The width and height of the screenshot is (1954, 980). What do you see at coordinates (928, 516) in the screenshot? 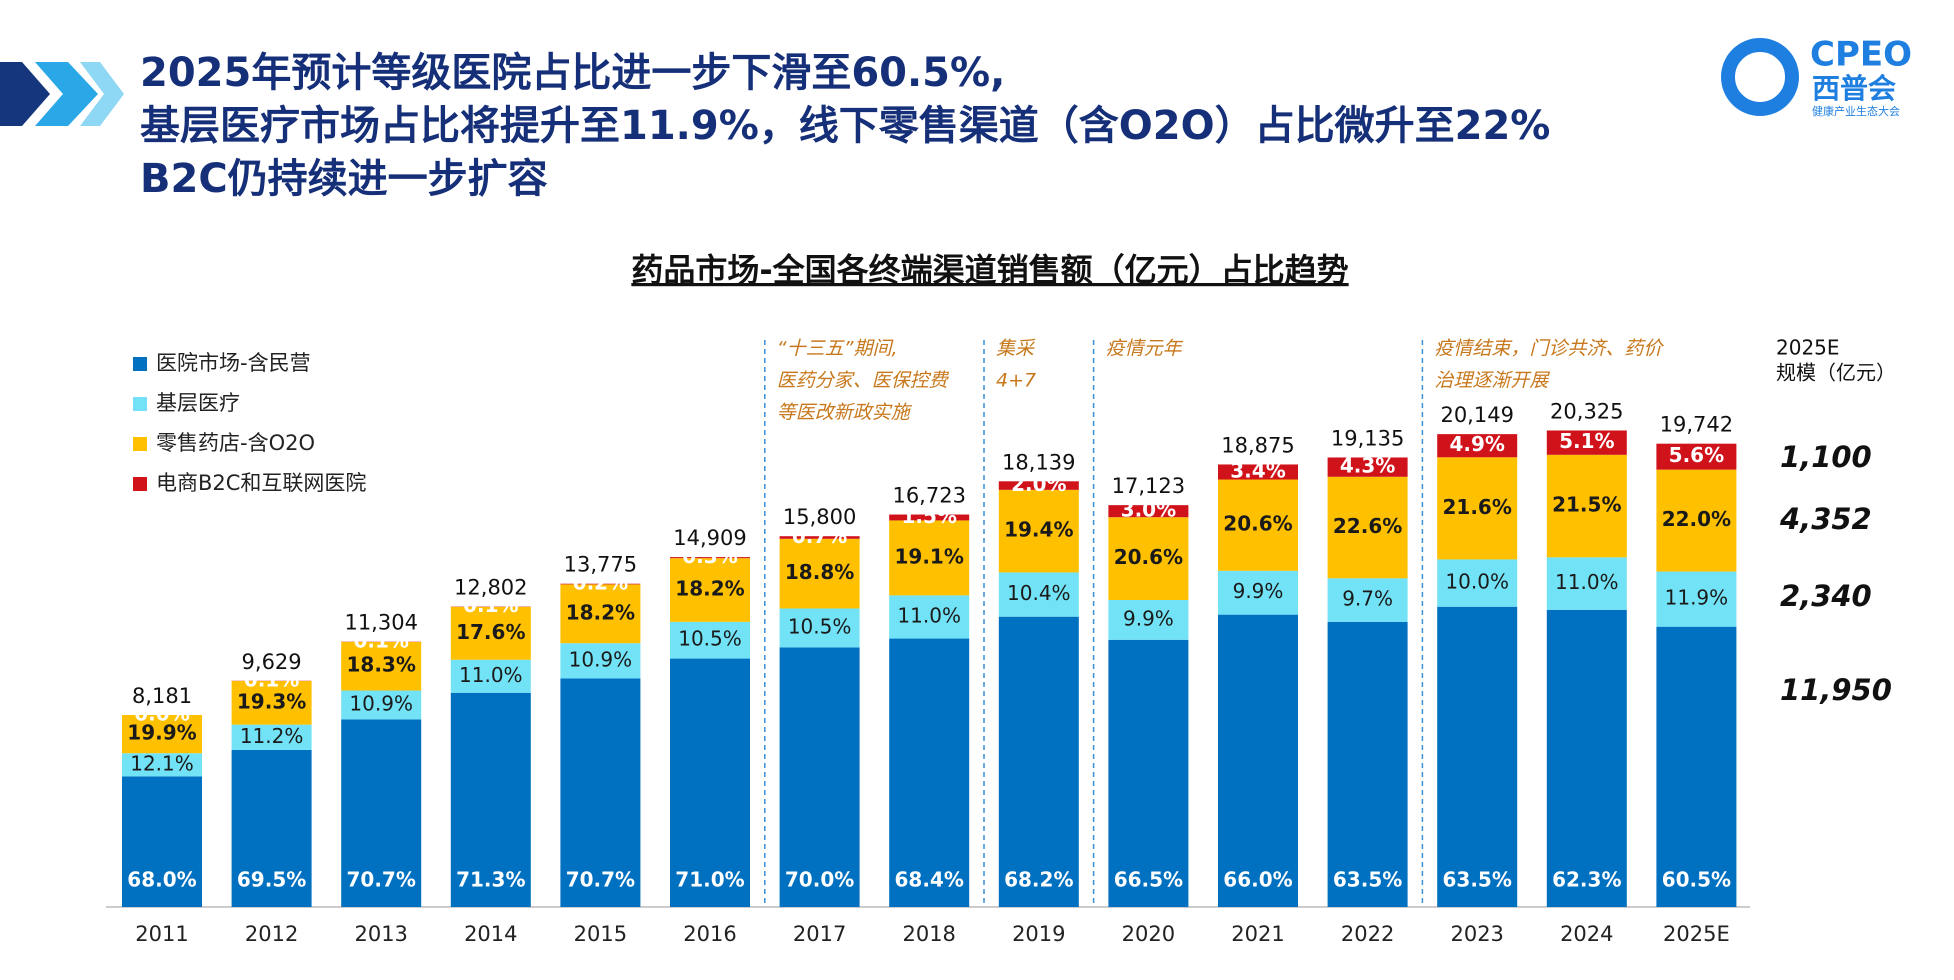
I see `segment-label: 1.5%` at bounding box center [928, 516].